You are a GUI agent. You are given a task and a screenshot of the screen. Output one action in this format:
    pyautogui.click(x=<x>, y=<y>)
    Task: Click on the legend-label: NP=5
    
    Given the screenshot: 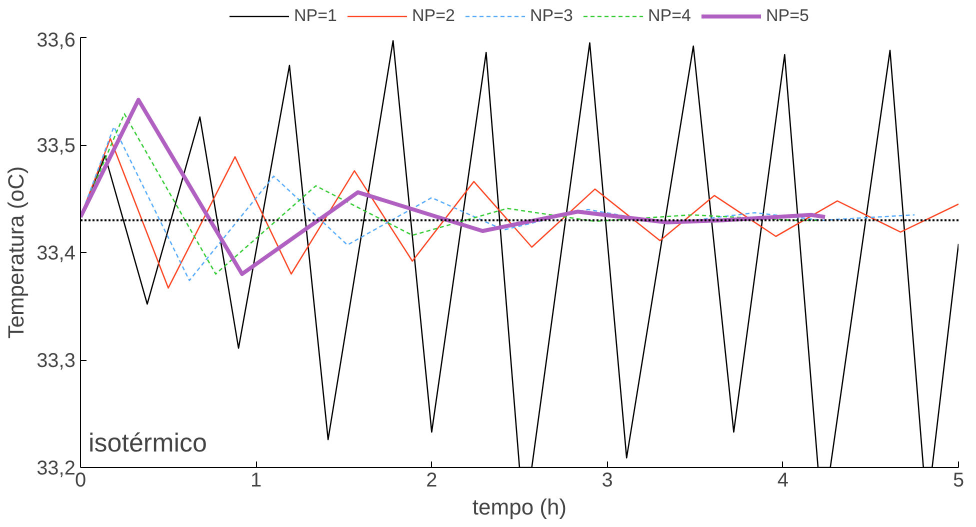 What is the action you would take?
    pyautogui.click(x=787, y=16)
    